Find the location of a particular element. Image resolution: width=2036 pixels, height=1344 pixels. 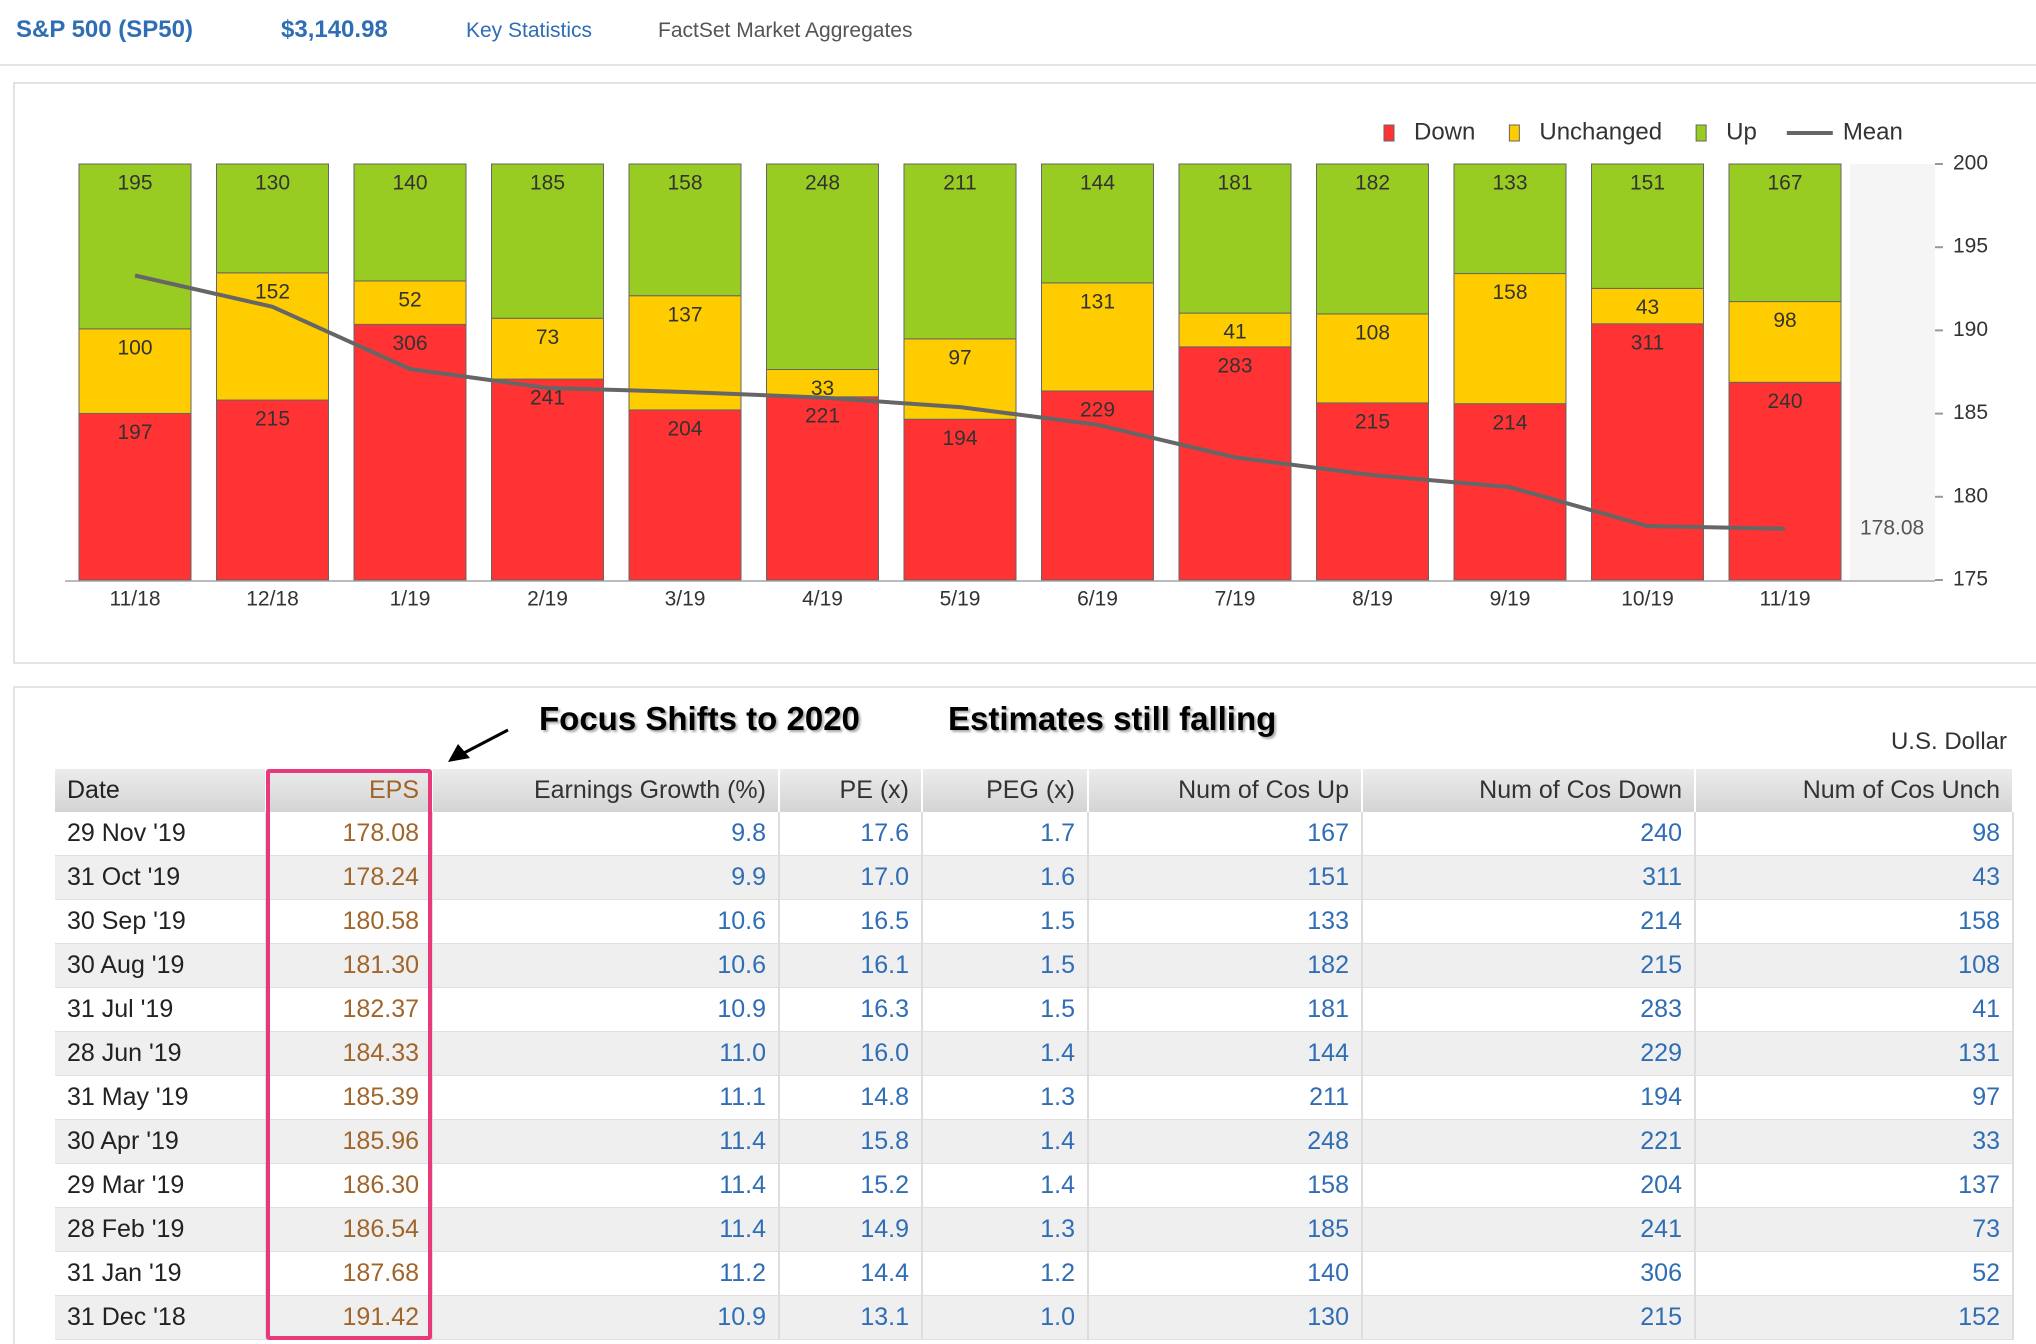

table-cell: 9.8 is located at coordinates (606, 834).